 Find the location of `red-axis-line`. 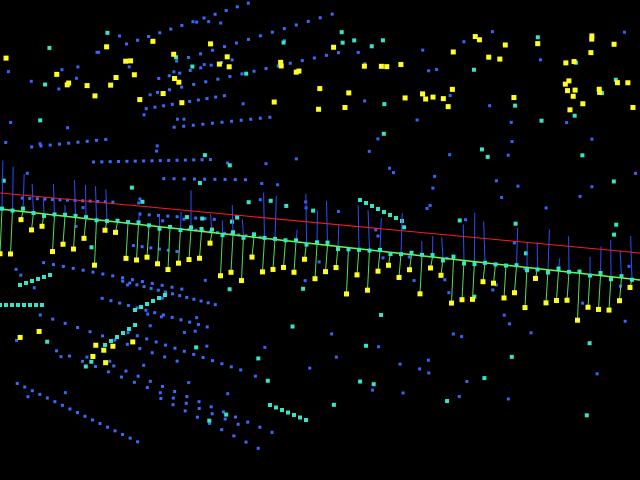

red-axis-line is located at coordinates (320, 223).